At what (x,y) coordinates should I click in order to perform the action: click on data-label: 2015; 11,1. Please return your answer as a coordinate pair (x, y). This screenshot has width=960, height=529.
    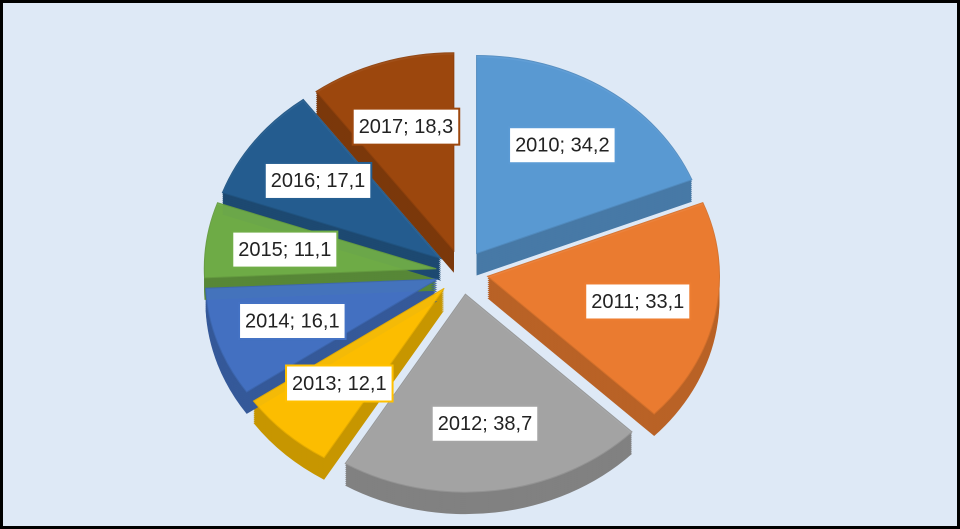
    Looking at the image, I should click on (284, 250).